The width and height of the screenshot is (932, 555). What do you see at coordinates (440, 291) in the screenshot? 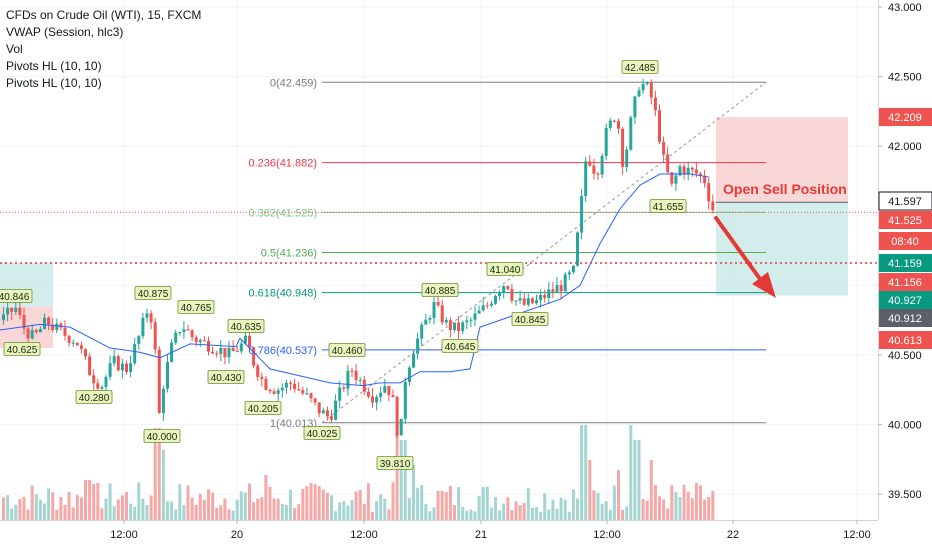
I see `pivot-label-text: 40.885` at bounding box center [440, 291].